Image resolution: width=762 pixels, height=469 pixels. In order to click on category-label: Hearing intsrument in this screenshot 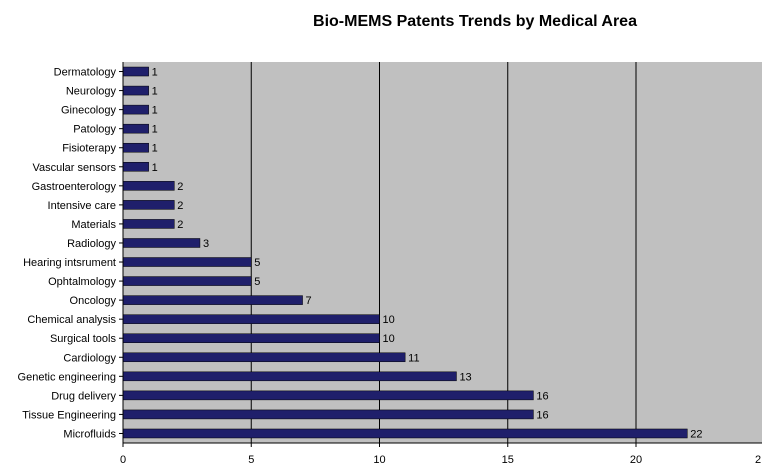, I will do `click(69, 263)`.